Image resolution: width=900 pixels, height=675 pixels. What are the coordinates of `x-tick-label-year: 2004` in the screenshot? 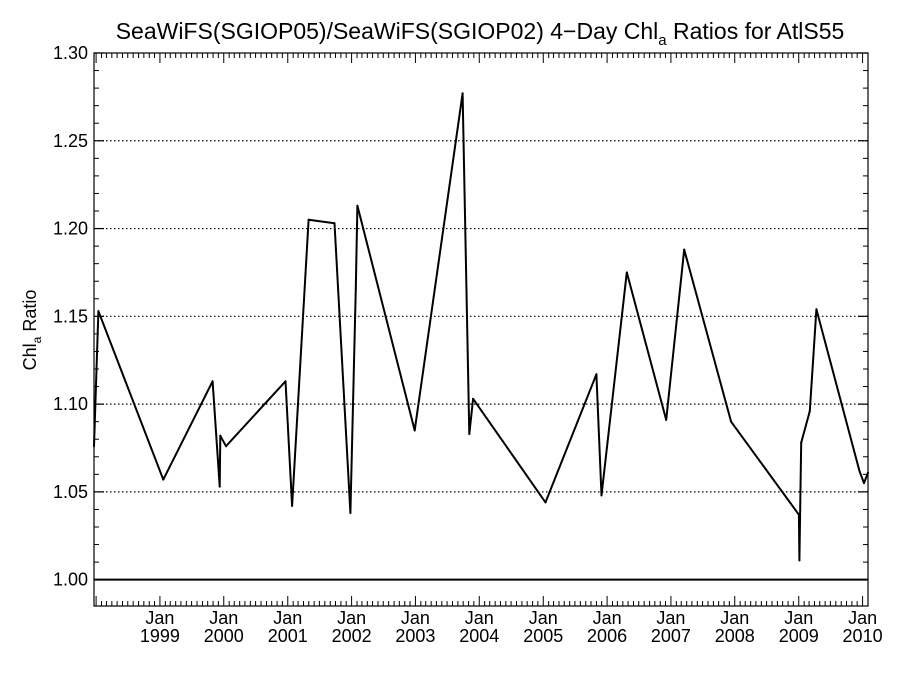 It's located at (479, 636).